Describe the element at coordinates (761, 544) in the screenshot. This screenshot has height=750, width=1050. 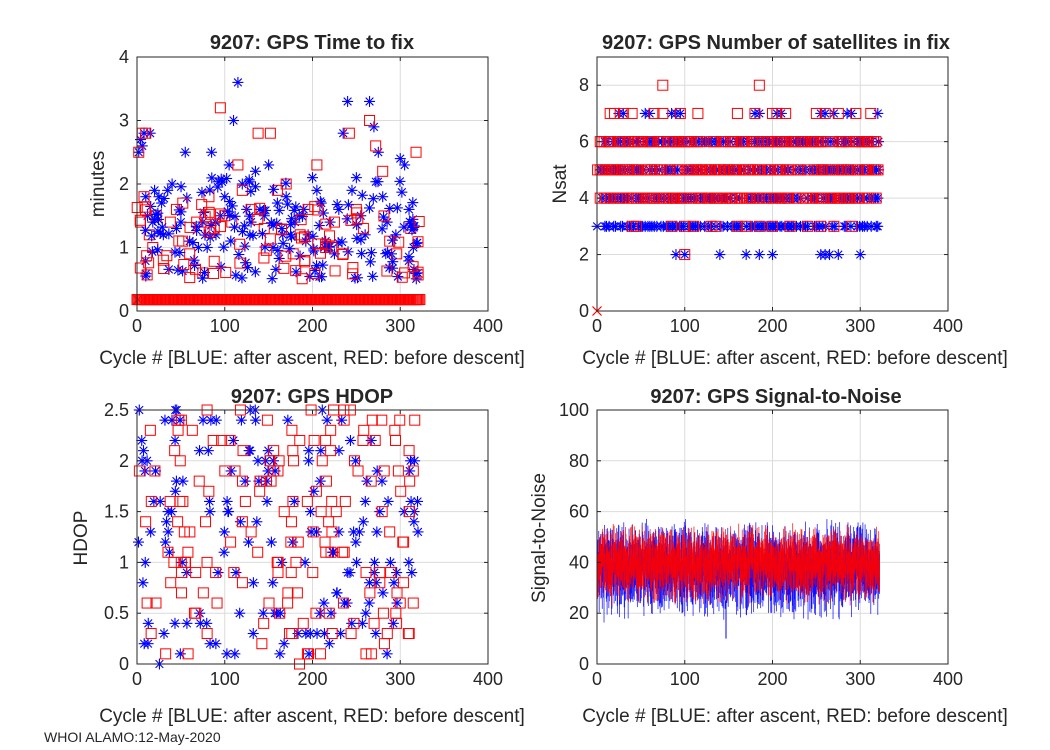
I see `ticks-snr: 0 100 200 300 400 0 20 40 60 80 100` at that location.